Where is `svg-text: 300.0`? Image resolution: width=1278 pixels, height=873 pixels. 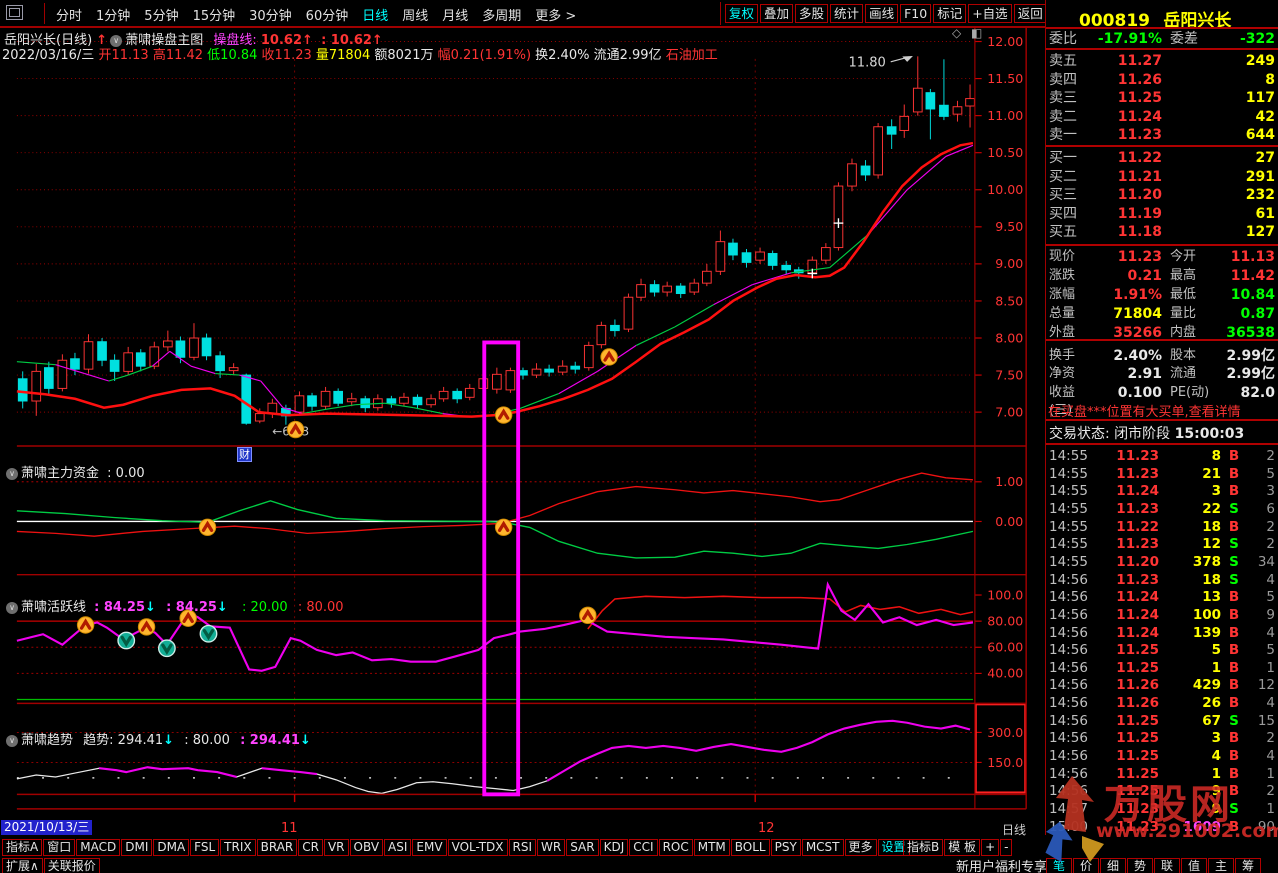 svg-text: 300.0 is located at coordinates (1005, 732).